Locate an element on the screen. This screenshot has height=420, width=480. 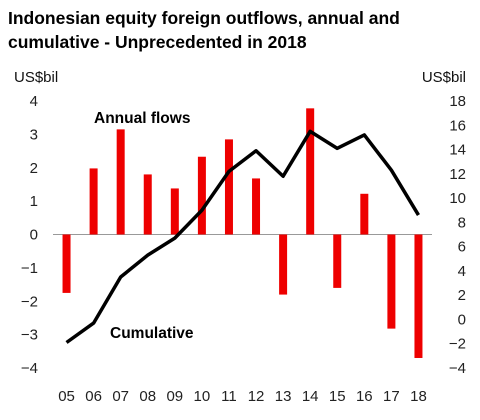
left-tick-label: 1 is located at coordinates (34, 201).